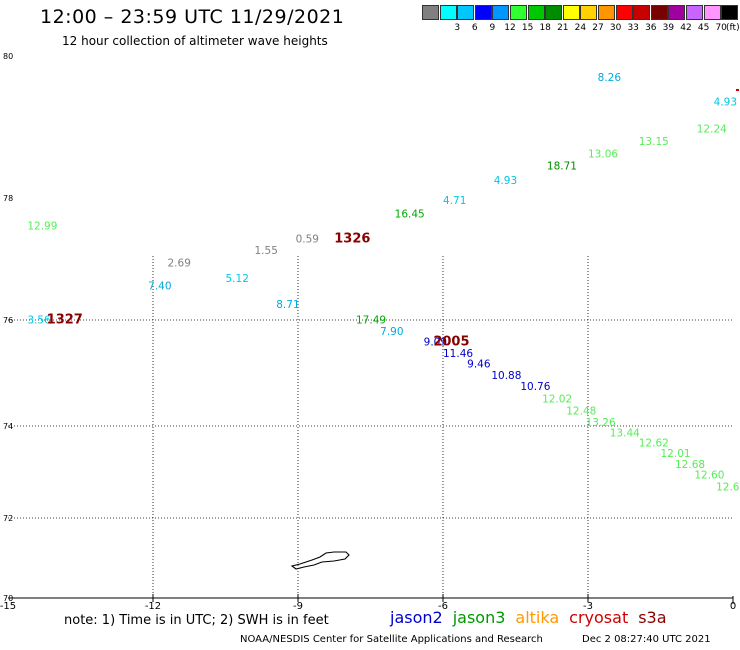  I want to click on latitude-label: 80, so click(8, 56).